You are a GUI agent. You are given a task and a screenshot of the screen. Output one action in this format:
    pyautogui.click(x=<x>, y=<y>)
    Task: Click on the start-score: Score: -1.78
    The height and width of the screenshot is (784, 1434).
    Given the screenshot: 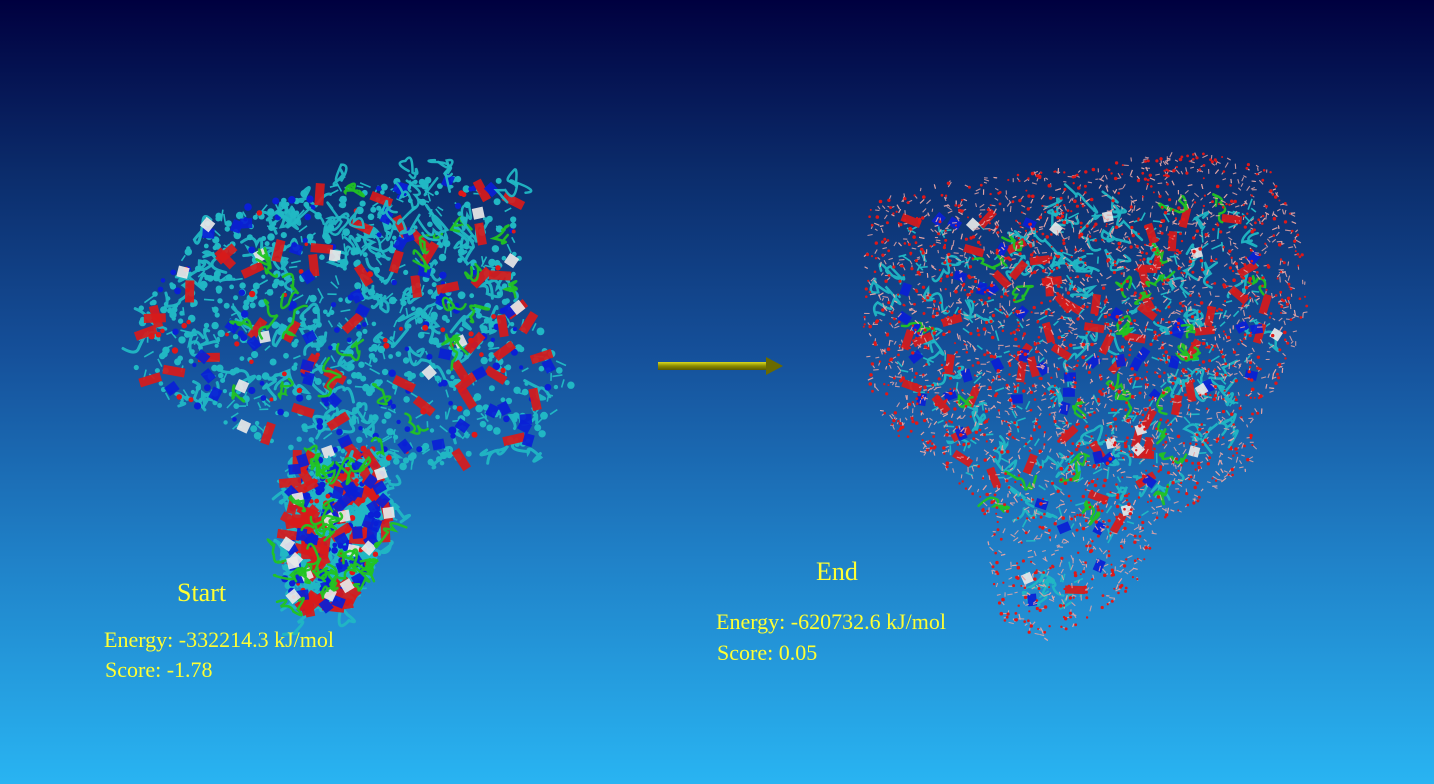 What is the action you would take?
    pyautogui.click(x=159, y=669)
    